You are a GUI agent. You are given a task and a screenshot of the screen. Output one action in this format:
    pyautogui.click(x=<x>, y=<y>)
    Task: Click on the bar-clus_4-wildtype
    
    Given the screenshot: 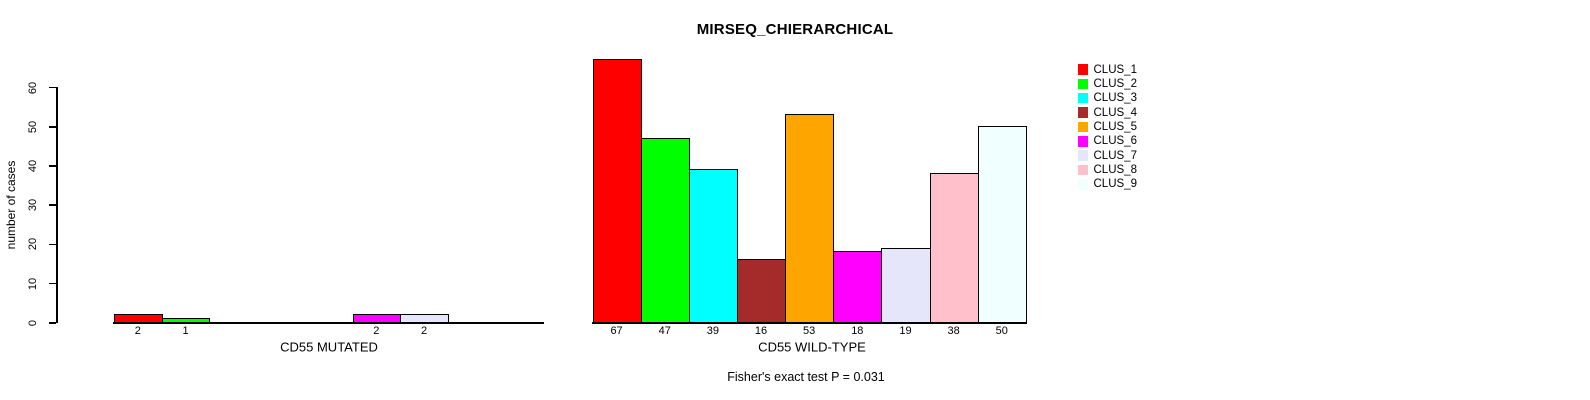 What is the action you would take?
    pyautogui.click(x=761, y=291)
    